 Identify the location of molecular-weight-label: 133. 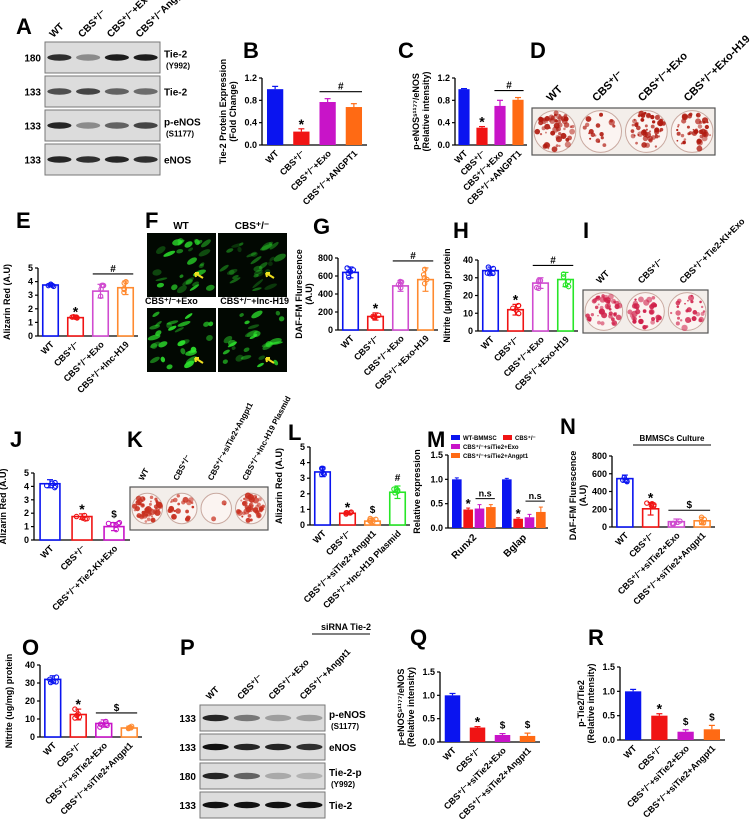
(187, 748).